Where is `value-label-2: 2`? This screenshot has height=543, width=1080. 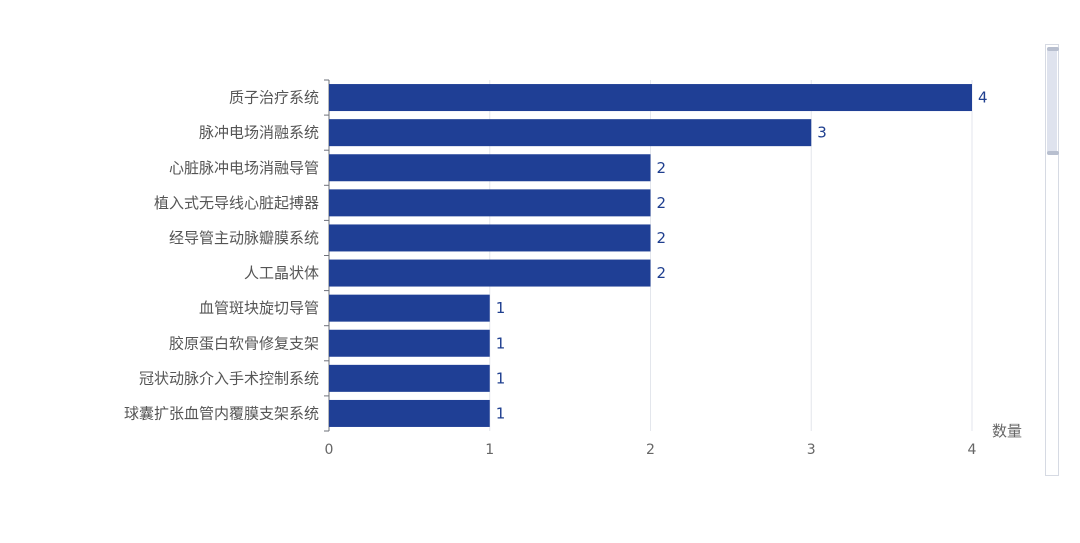
value-label-2: 2 is located at coordinates (662, 168).